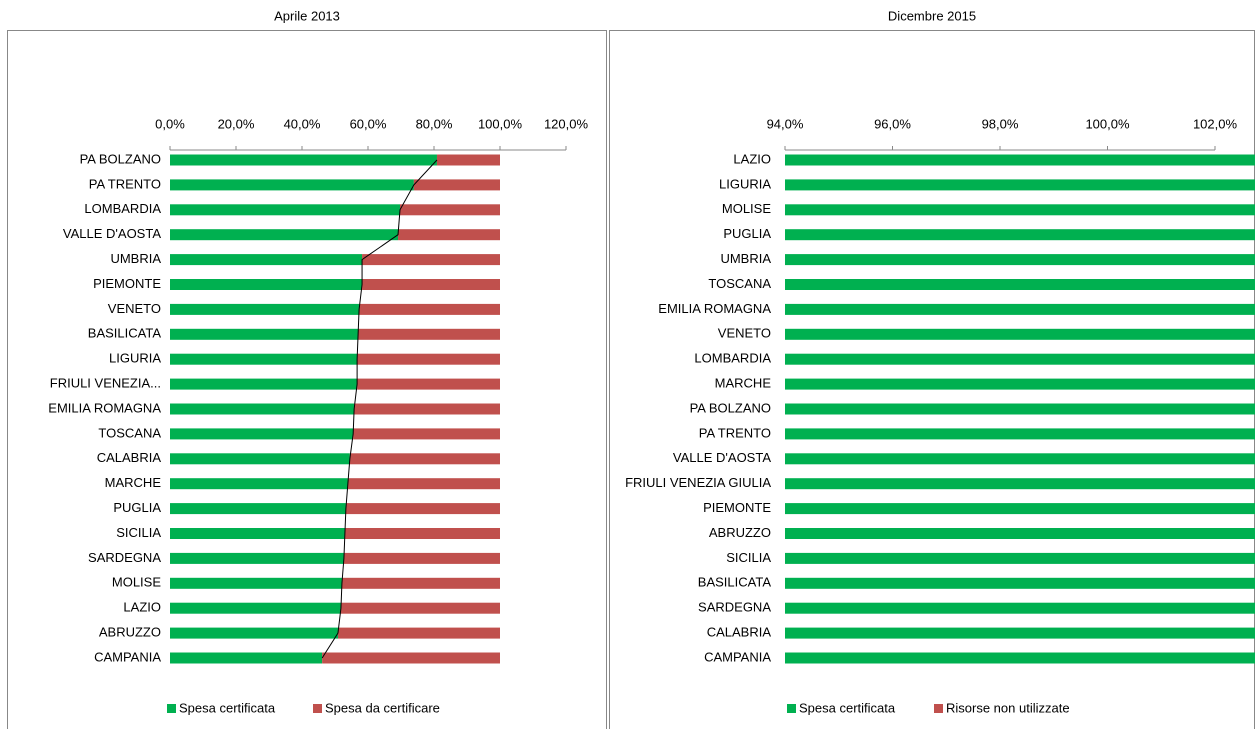  What do you see at coordinates (785, 123) in the screenshot?
I see `x-tick-label: 94,0%` at bounding box center [785, 123].